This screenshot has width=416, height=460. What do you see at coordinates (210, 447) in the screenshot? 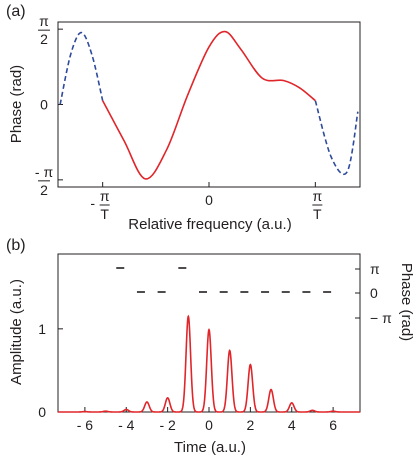
I see `panel-b-xlabel: Time (a.u.)` at bounding box center [210, 447].